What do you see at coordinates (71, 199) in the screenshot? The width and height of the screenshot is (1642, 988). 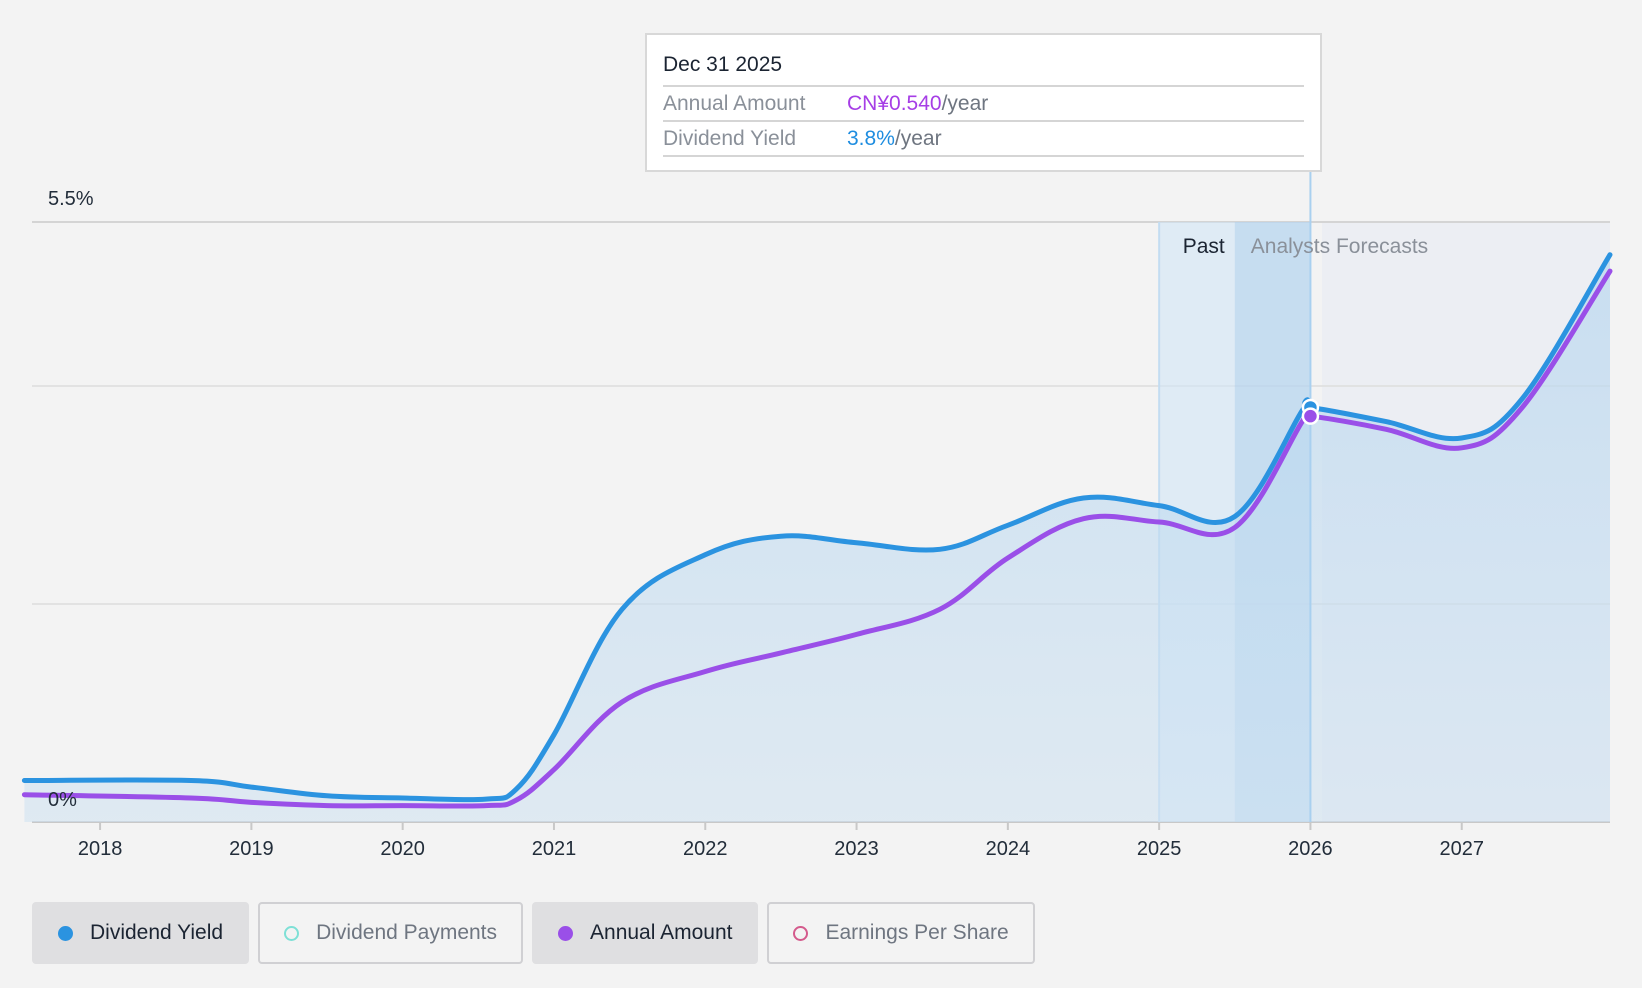 I see `y-axis-label-max: 5.5%` at bounding box center [71, 199].